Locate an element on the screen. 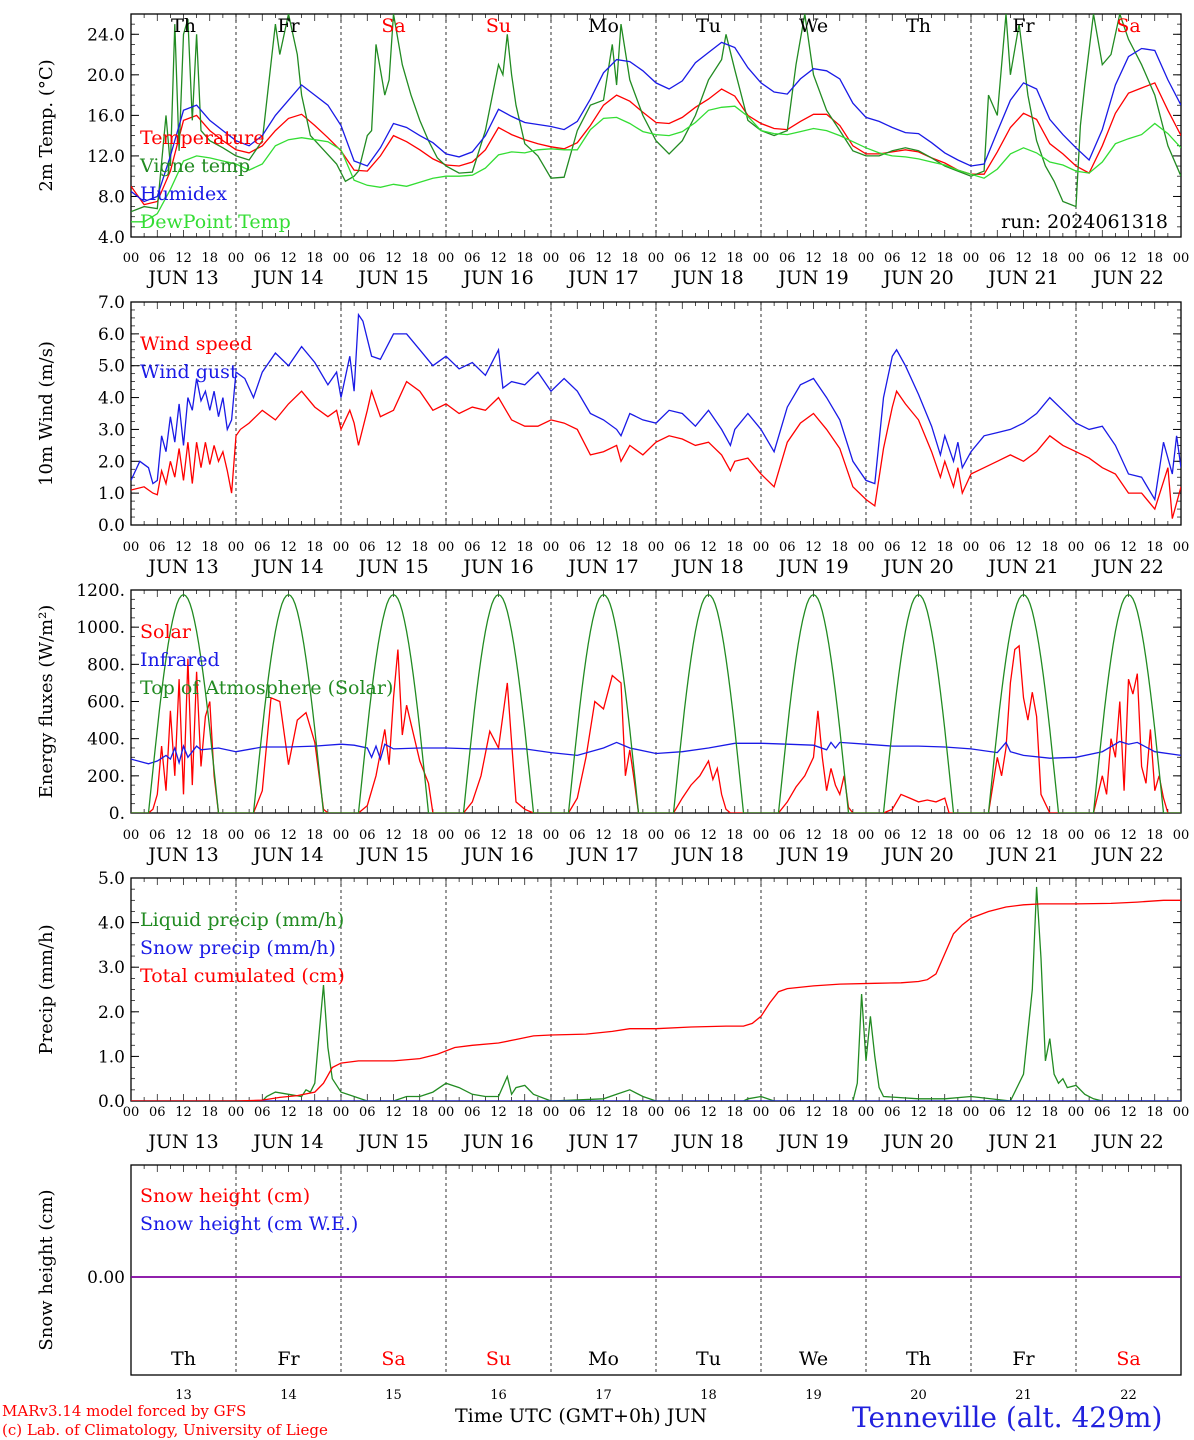 This screenshot has width=1194, height=1440. day-label: JUN 20 is located at coordinates (917, 1142).